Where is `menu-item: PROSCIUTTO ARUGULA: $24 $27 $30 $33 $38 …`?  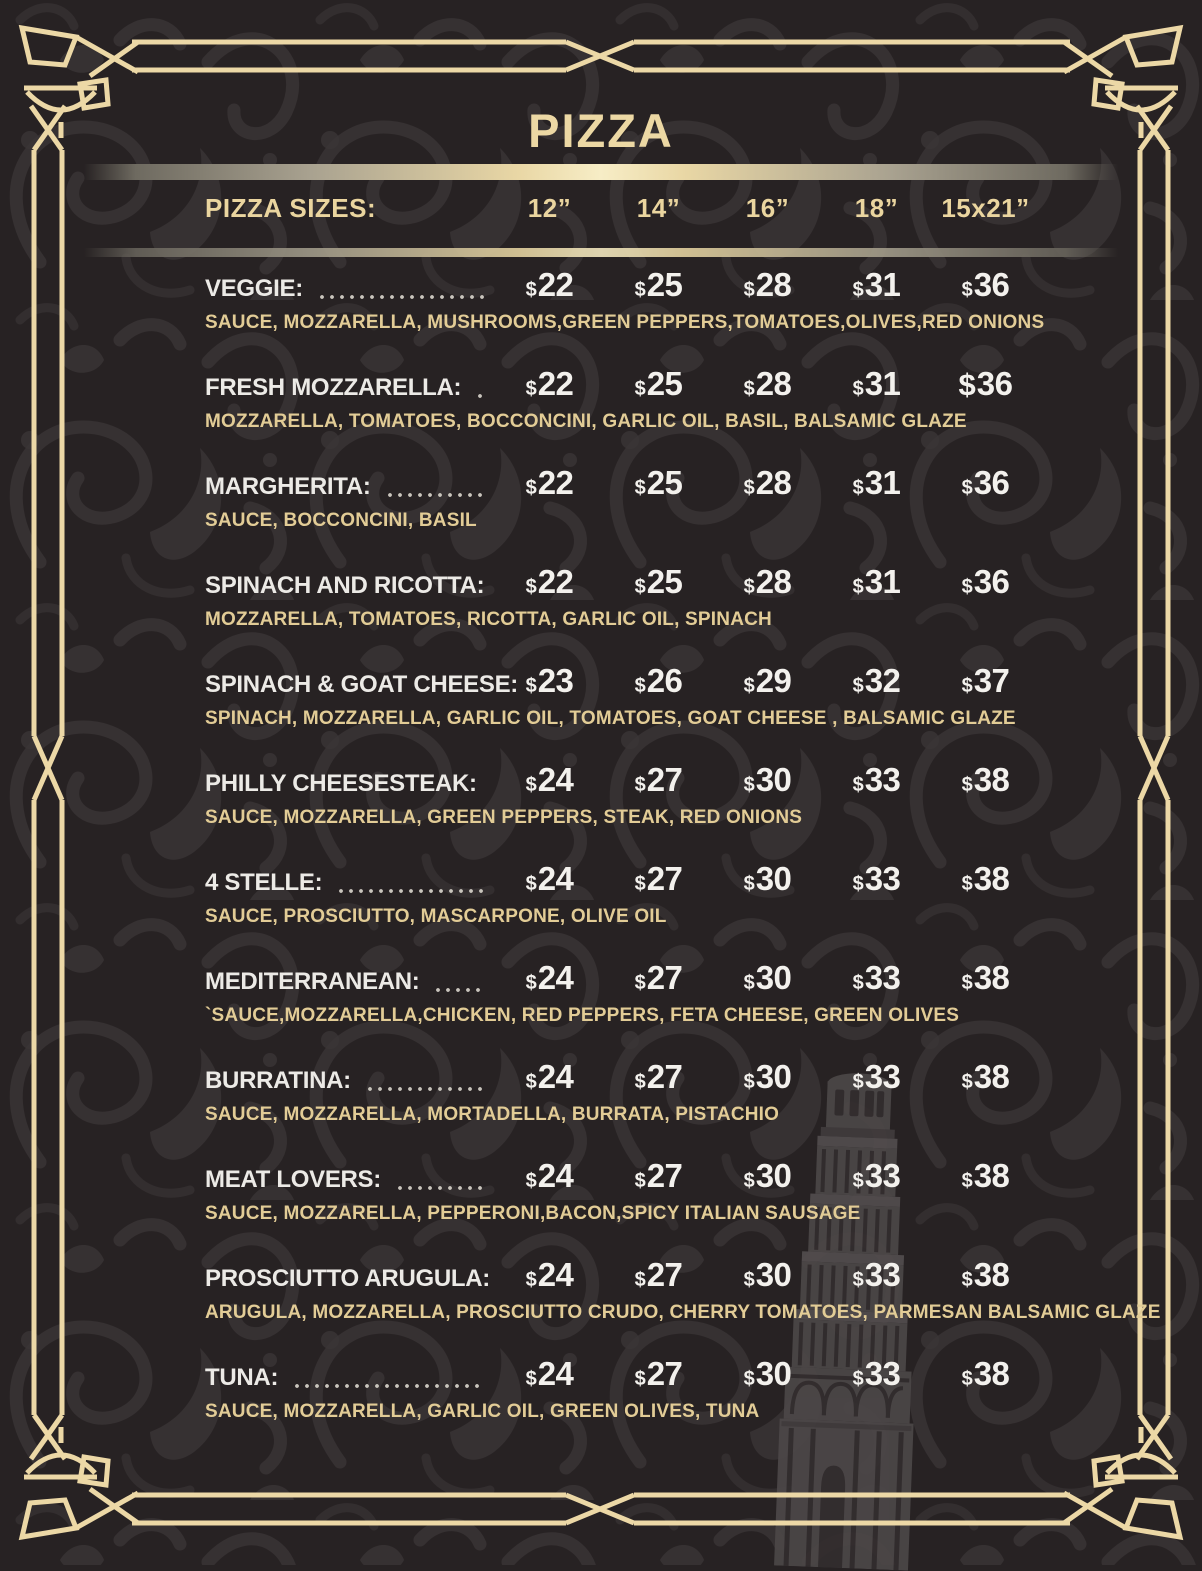 menu-item: PROSCIUTTO ARUGULA: $24 $27 $30 $33 $38 … is located at coordinates (682, 1305).